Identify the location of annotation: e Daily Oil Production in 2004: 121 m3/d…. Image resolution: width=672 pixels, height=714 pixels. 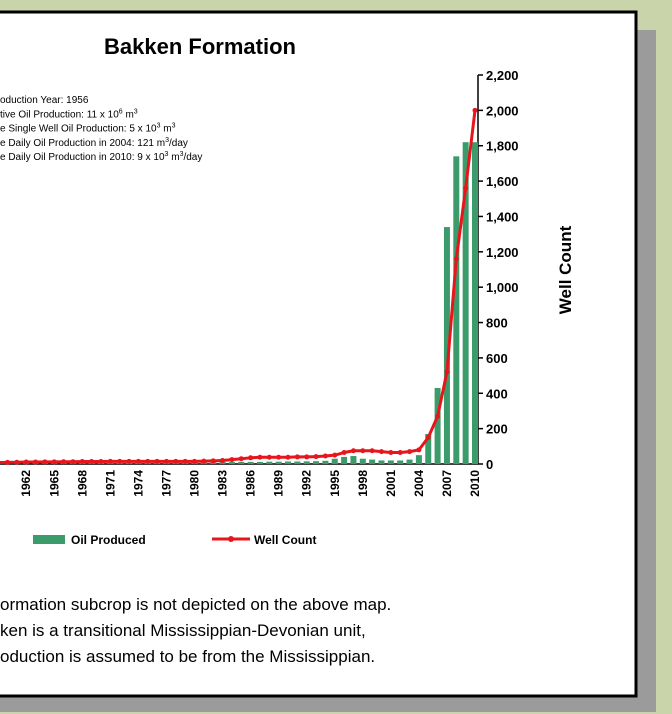
(94, 143).